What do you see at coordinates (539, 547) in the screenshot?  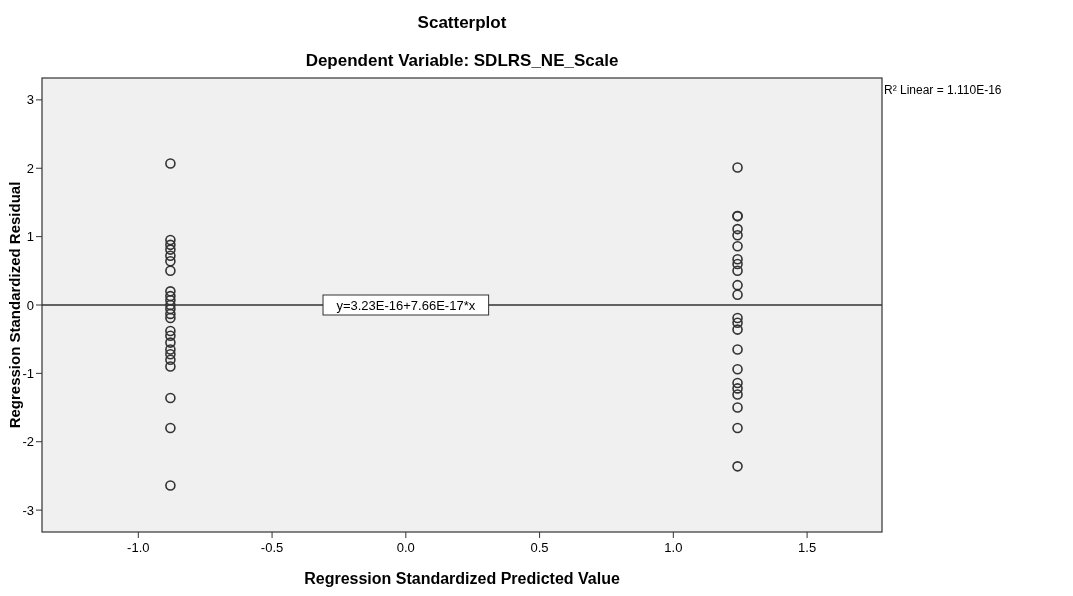 I see `x-tick-label: 0.5` at bounding box center [539, 547].